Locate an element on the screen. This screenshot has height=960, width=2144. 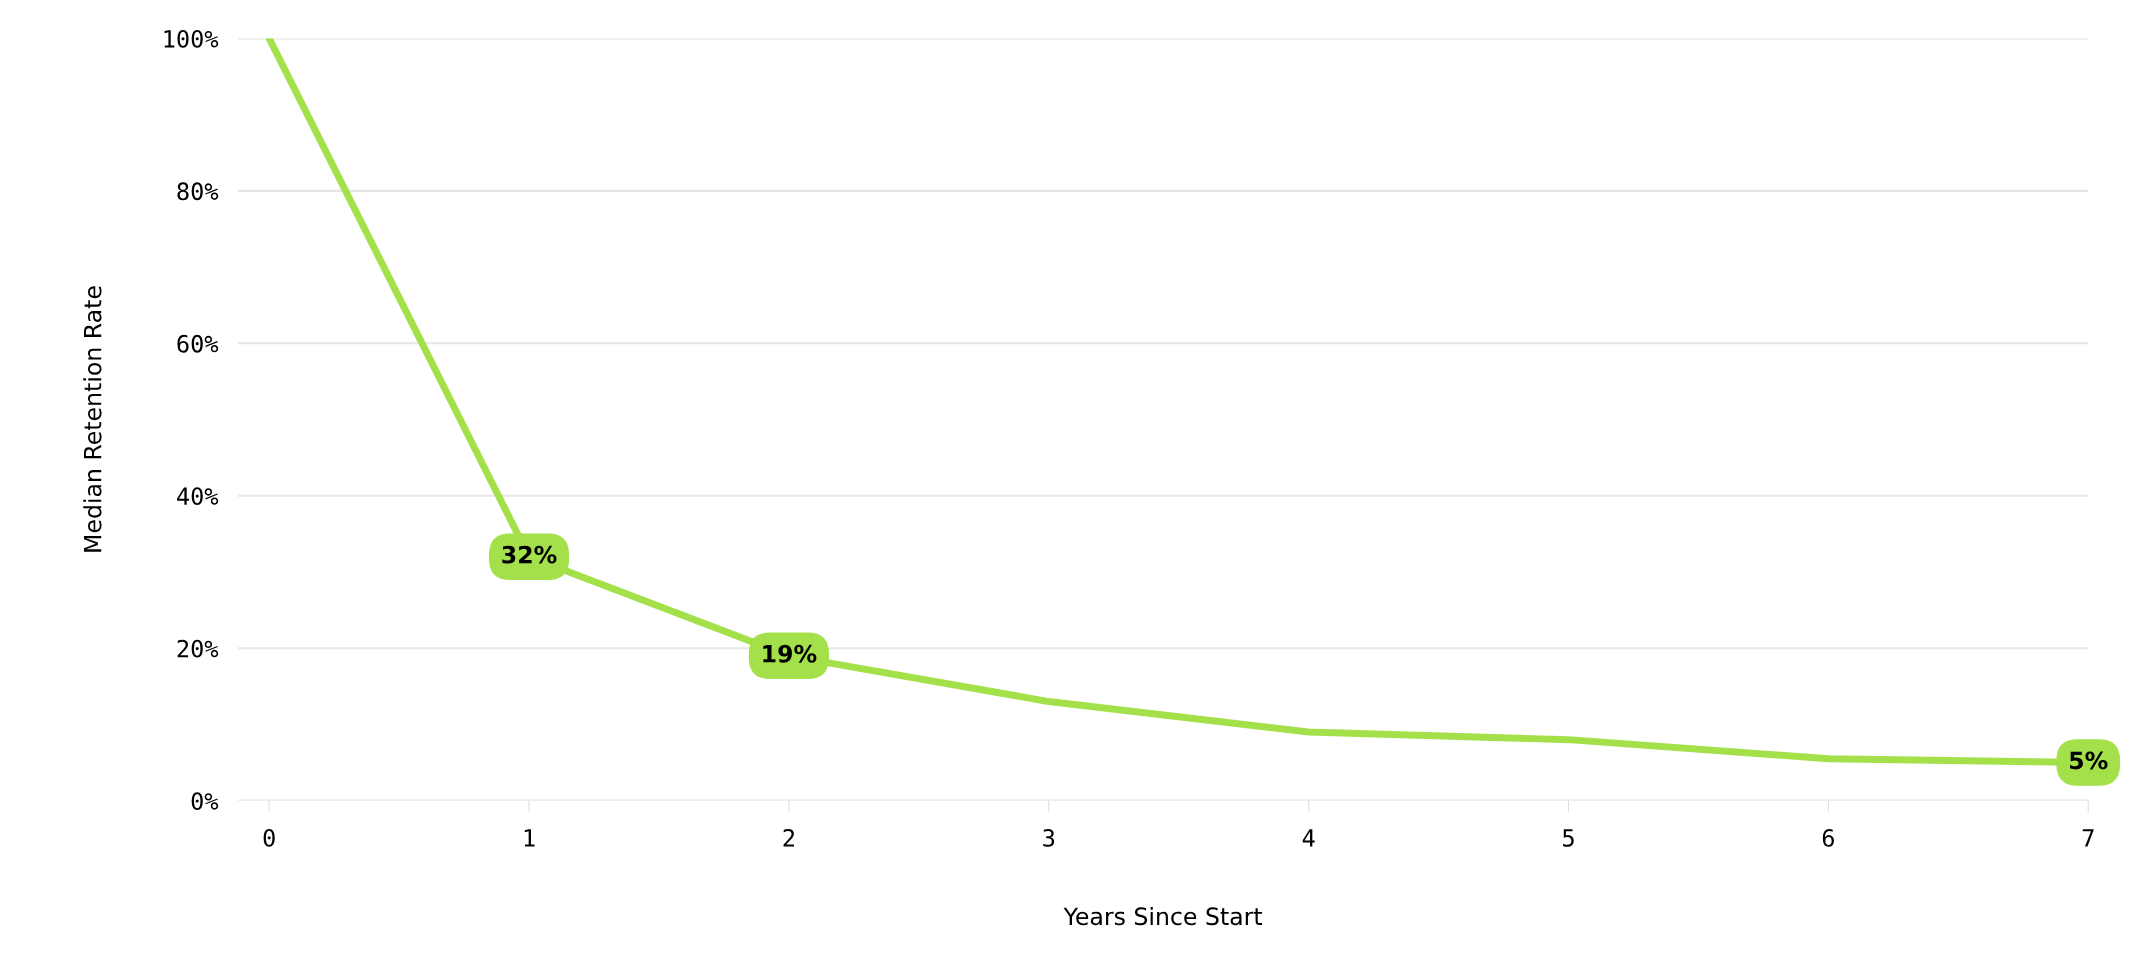
y-tick-label: 60% is located at coordinates (198, 343).